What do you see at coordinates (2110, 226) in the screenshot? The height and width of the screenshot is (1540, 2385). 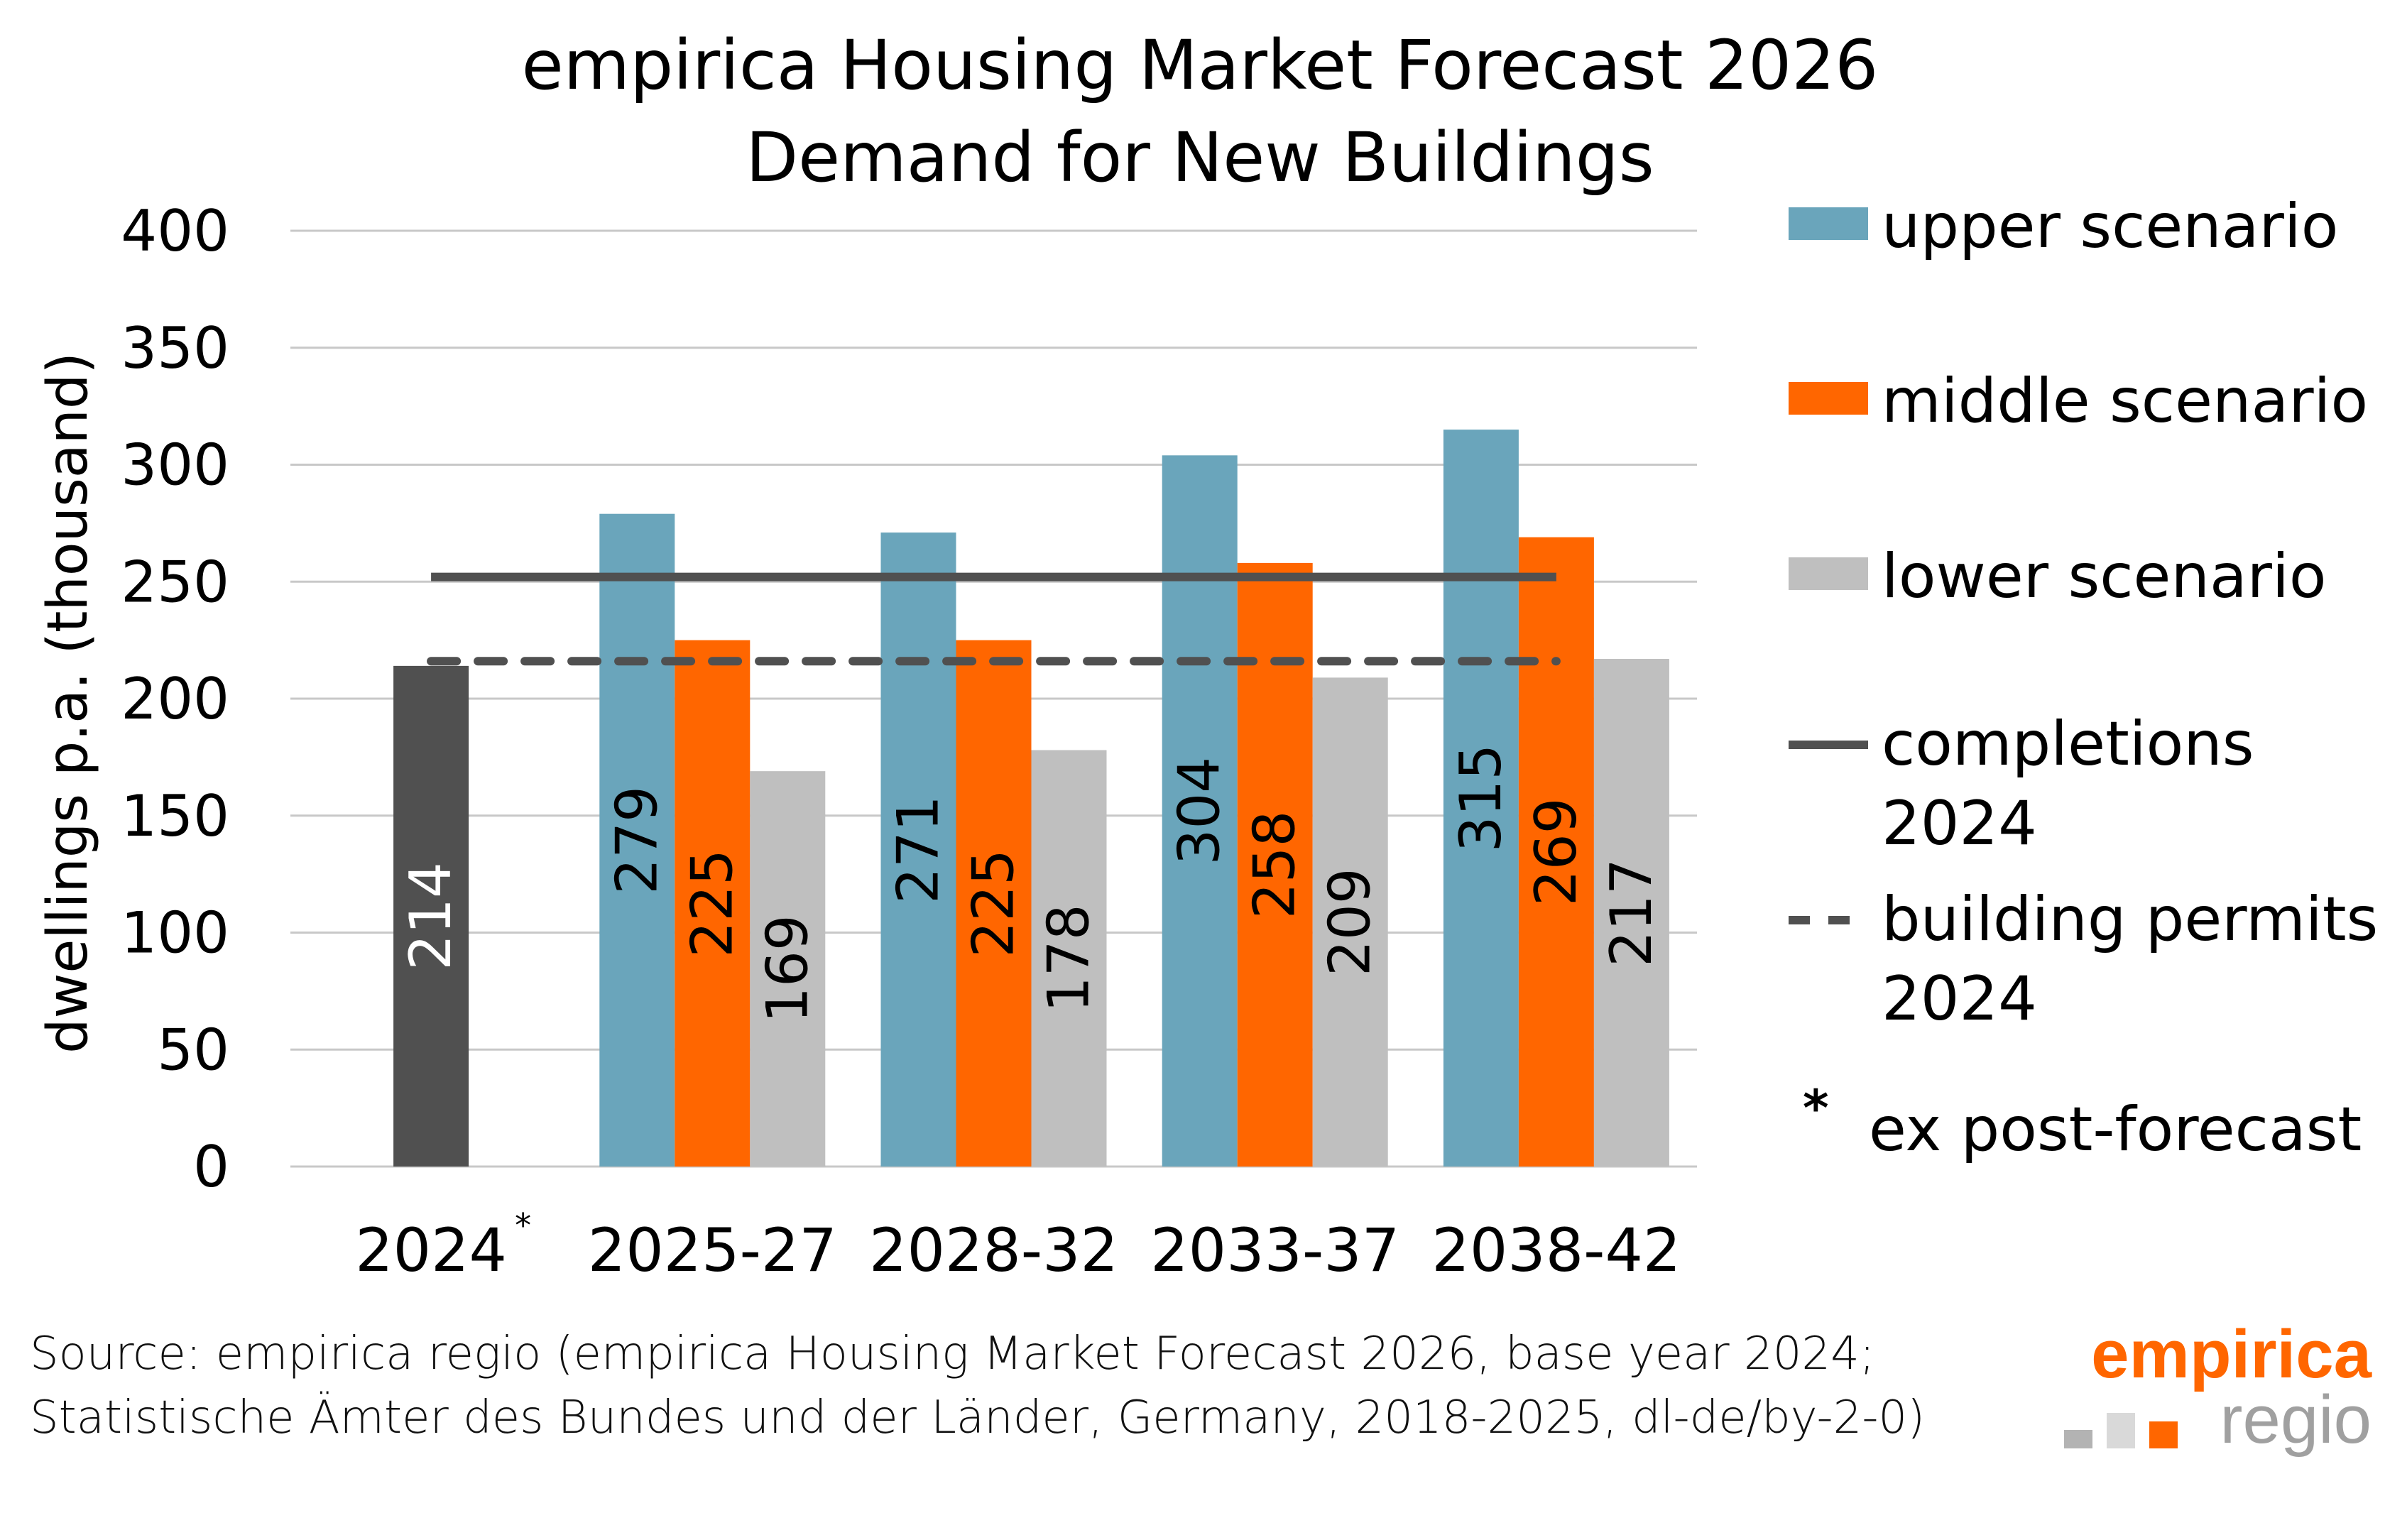 I see `legend-label: upper scenario` at bounding box center [2110, 226].